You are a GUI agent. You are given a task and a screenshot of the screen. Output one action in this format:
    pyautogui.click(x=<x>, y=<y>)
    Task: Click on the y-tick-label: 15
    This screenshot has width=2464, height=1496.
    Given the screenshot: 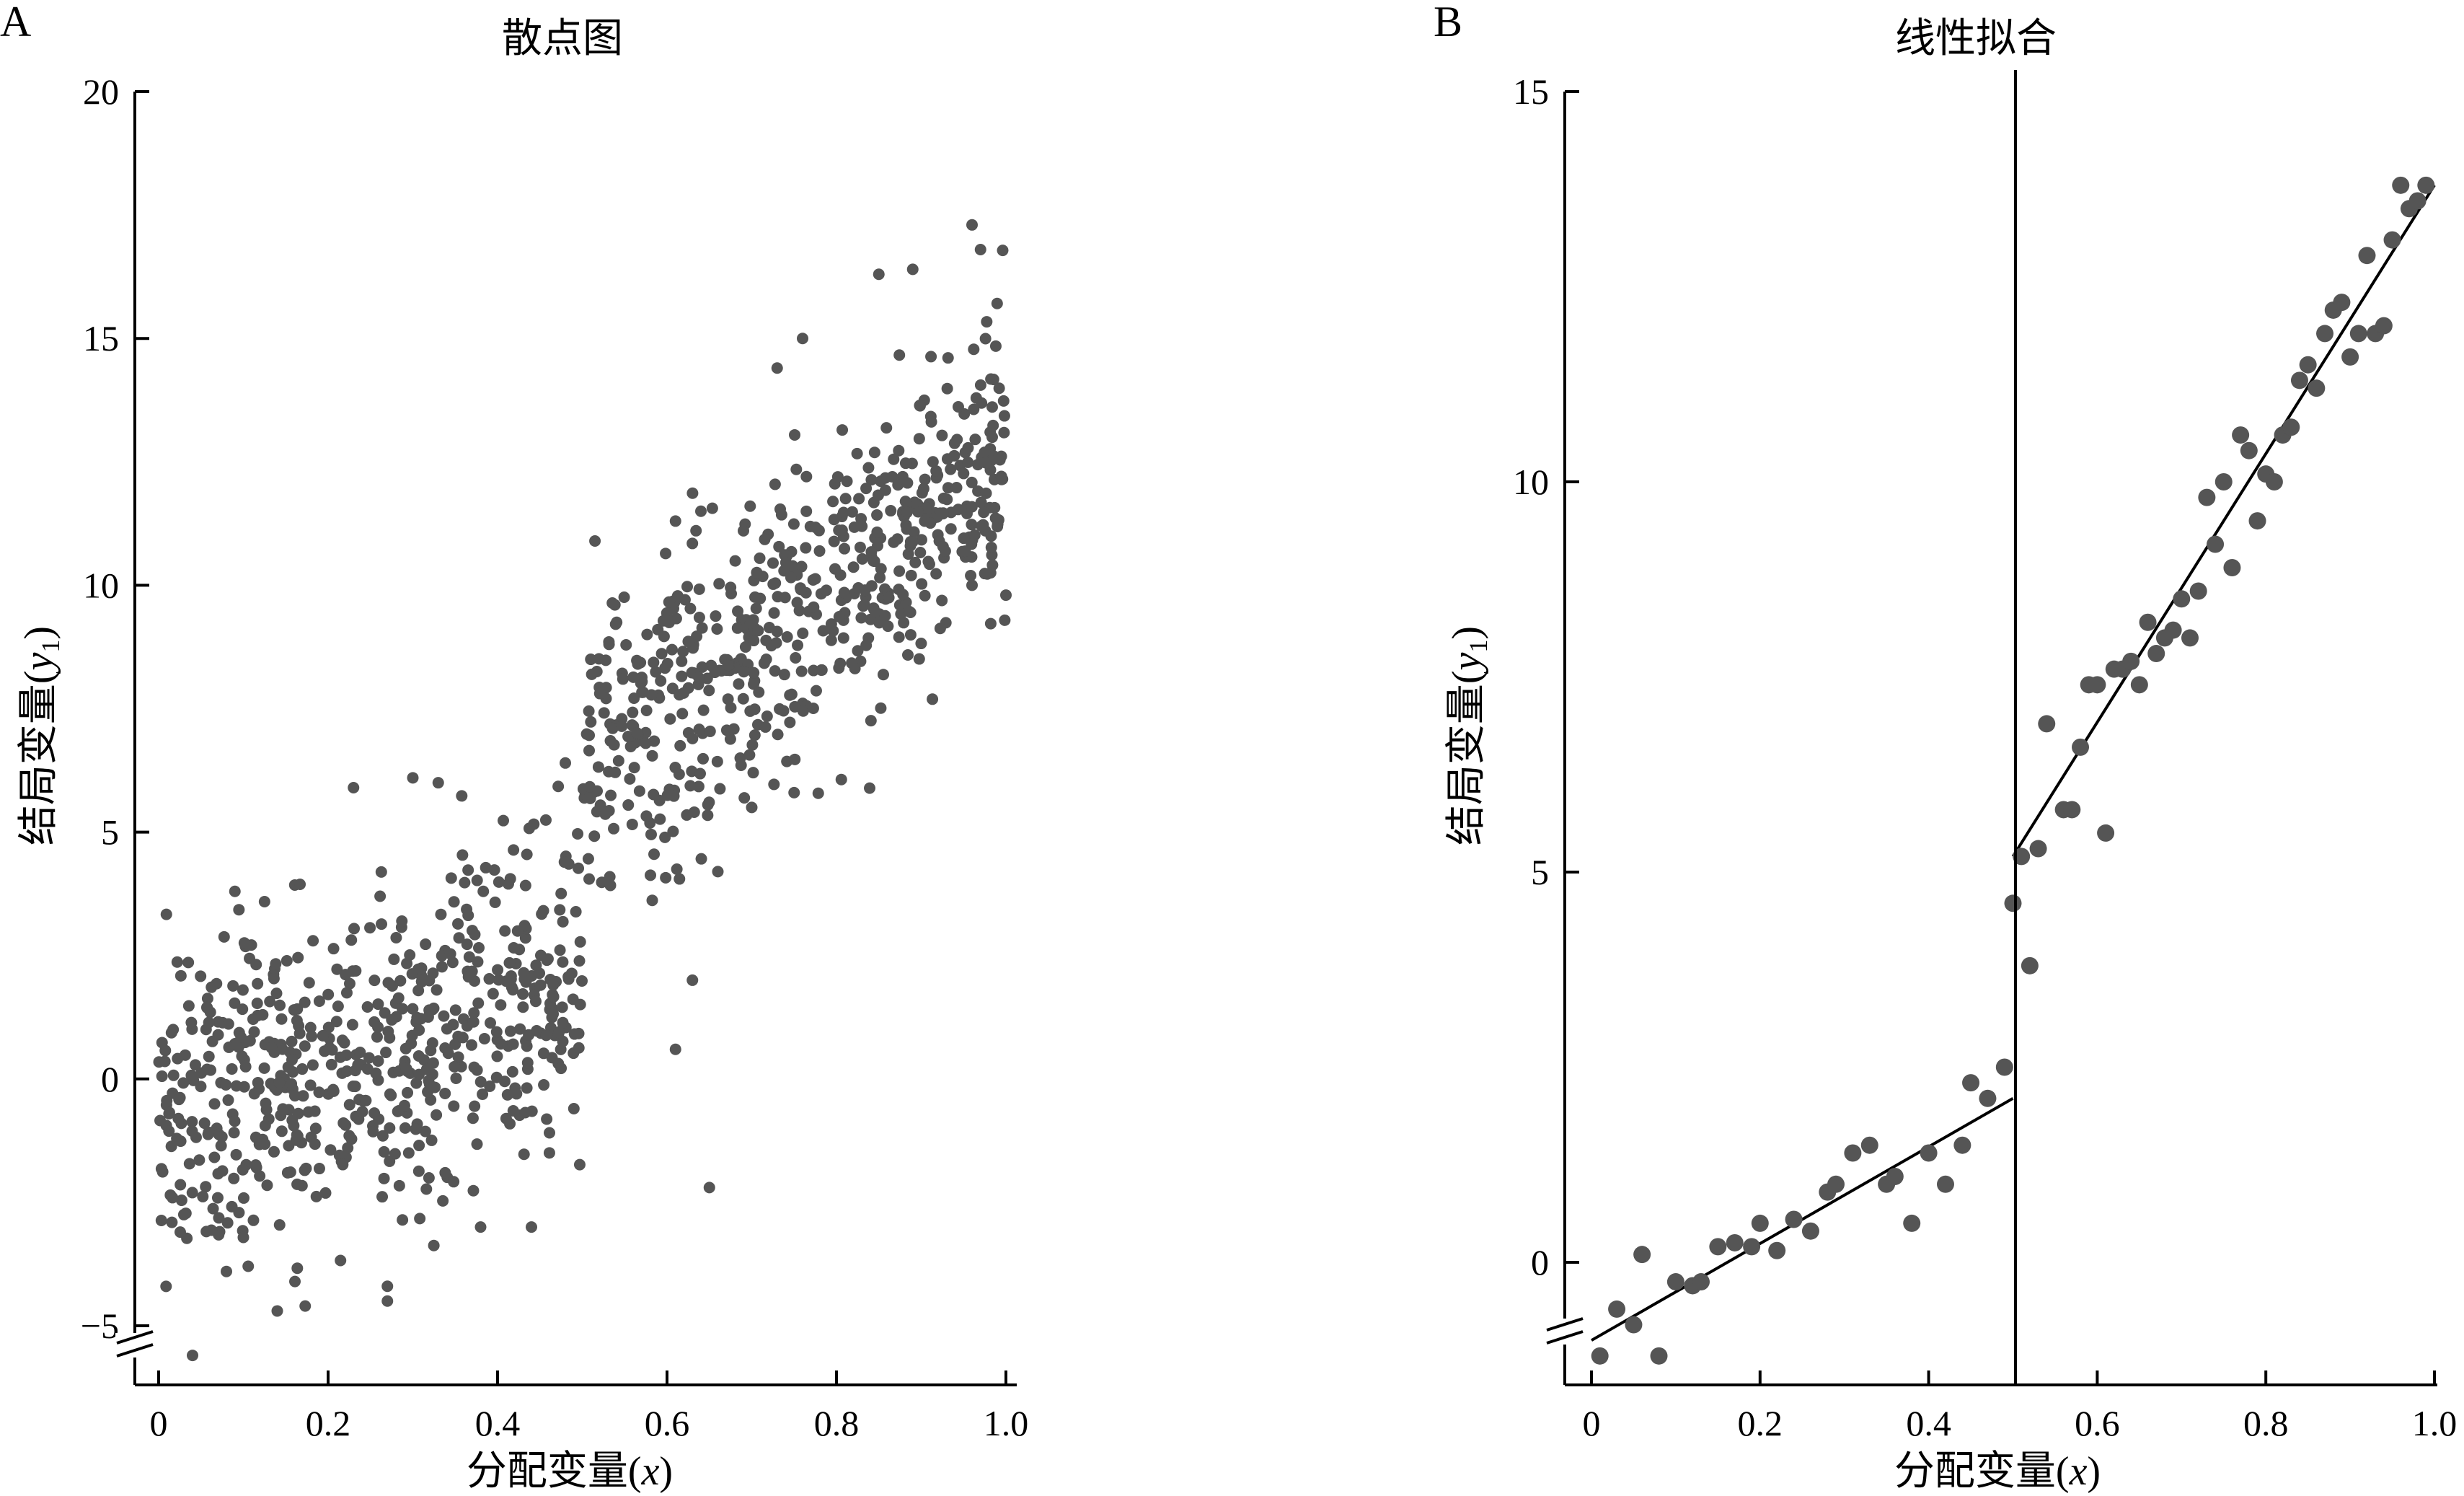 What is the action you would take?
    pyautogui.click(x=101, y=338)
    